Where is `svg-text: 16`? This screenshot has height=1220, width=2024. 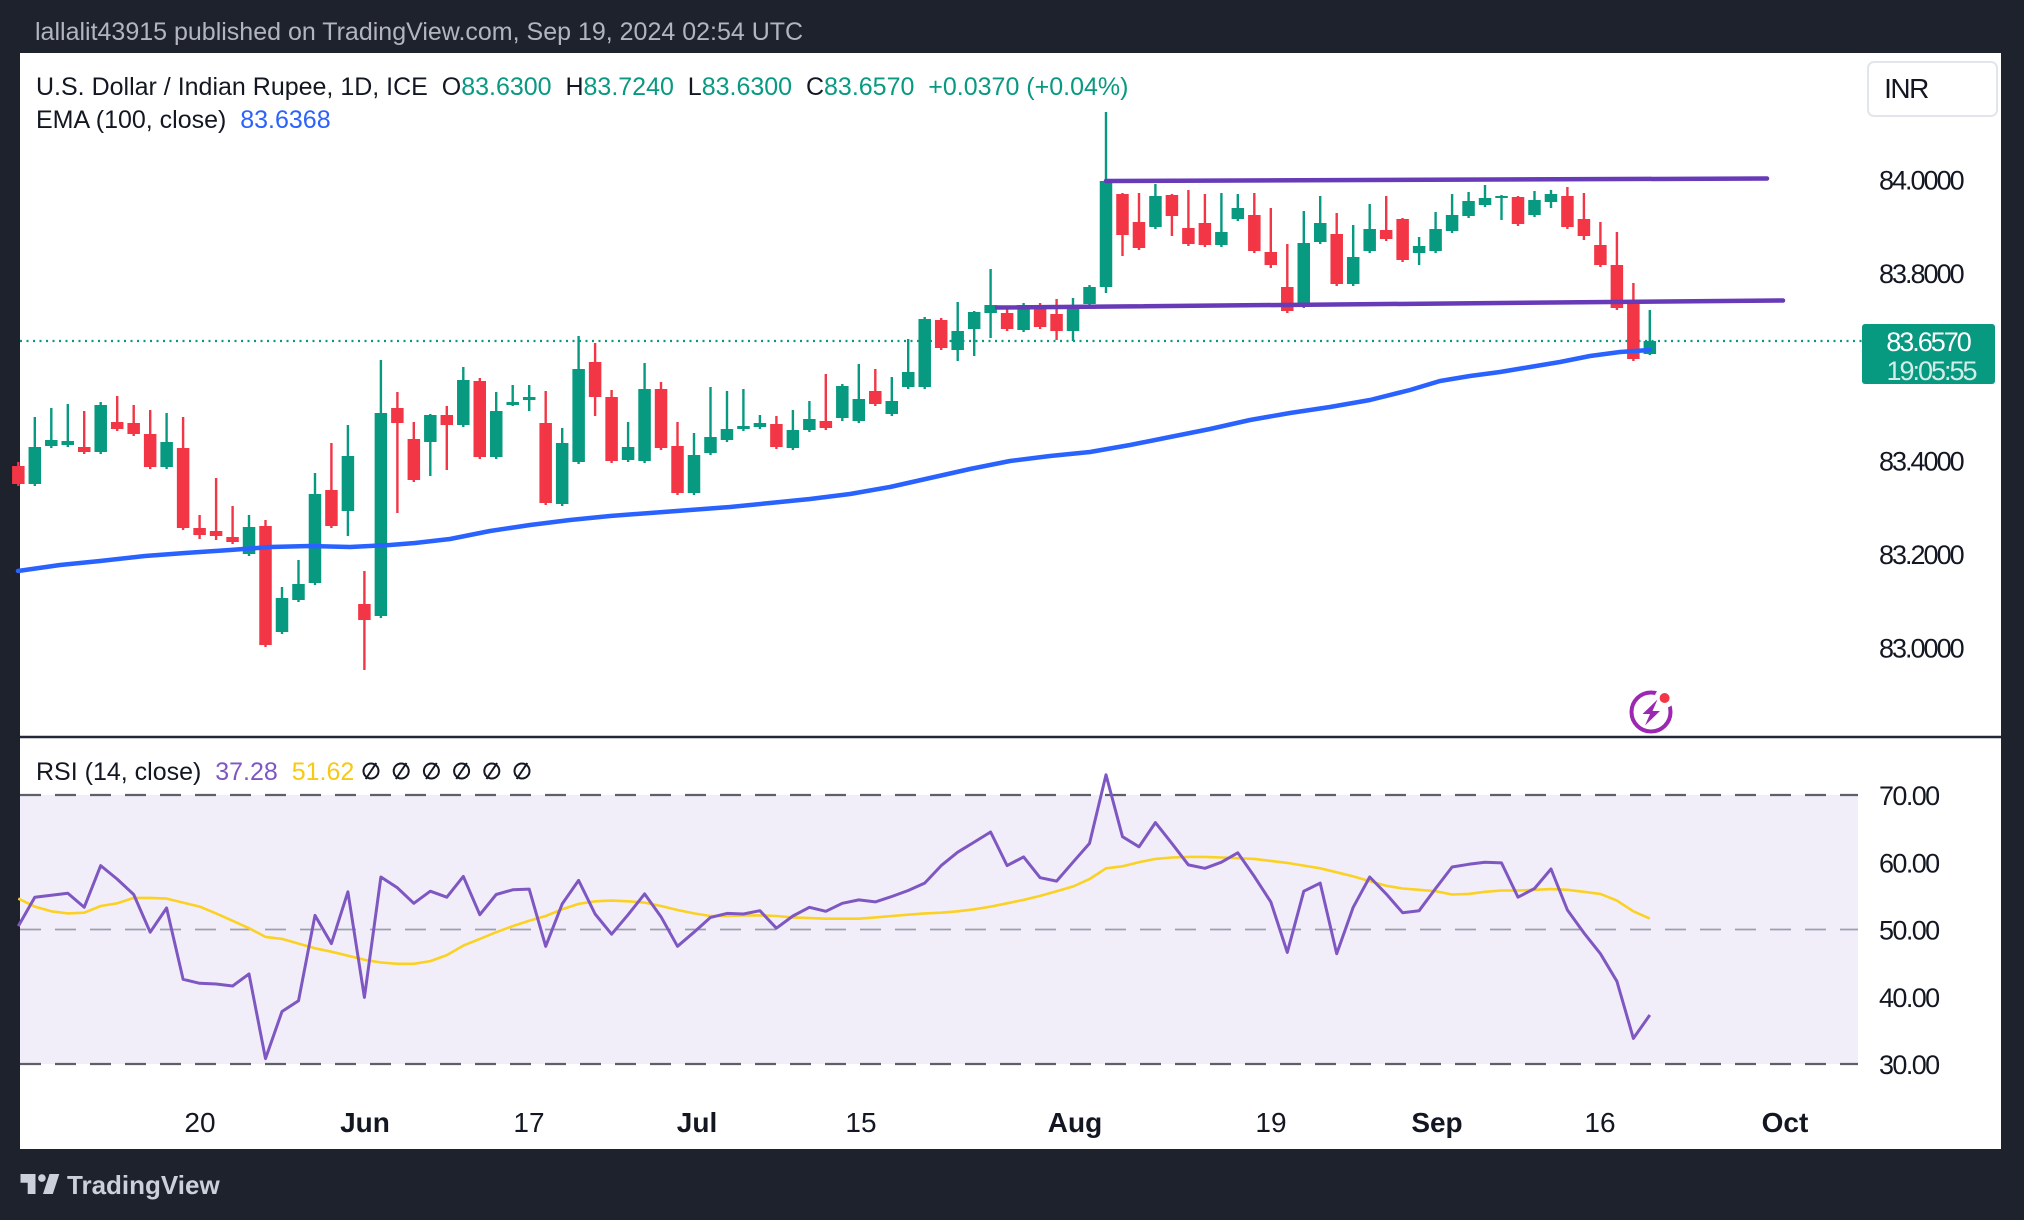 svg-text: 16 is located at coordinates (1599, 1122).